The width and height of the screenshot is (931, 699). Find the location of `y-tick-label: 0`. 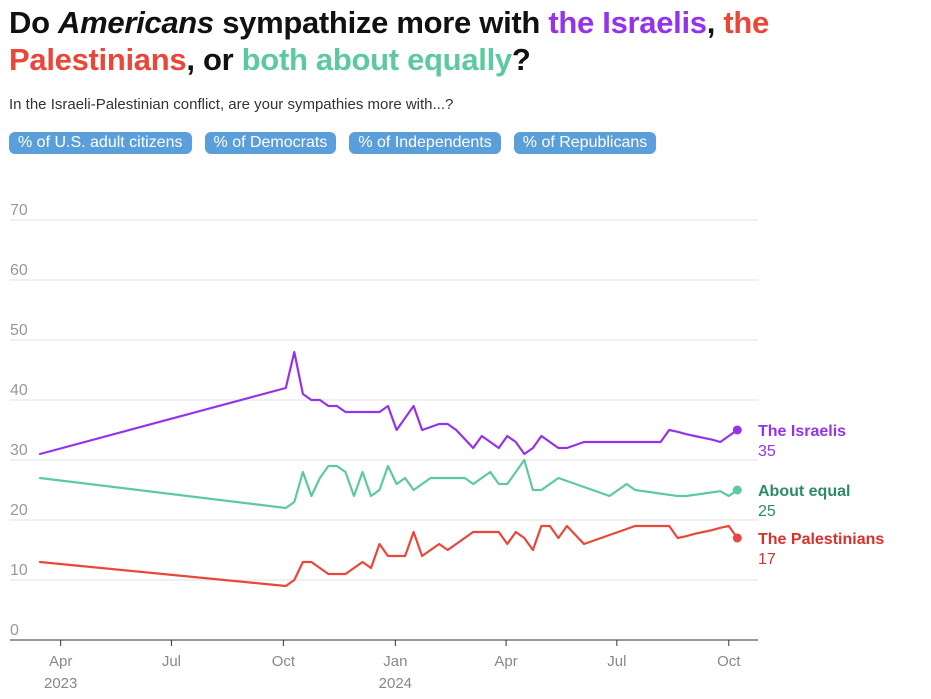

y-tick-label: 0 is located at coordinates (14, 630).